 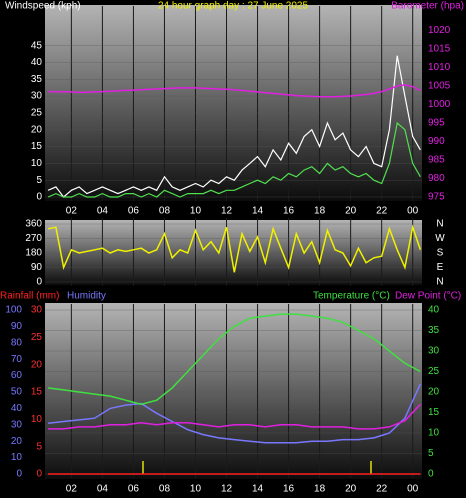 I want to click on y-tick-label: S, so click(x=440, y=253).